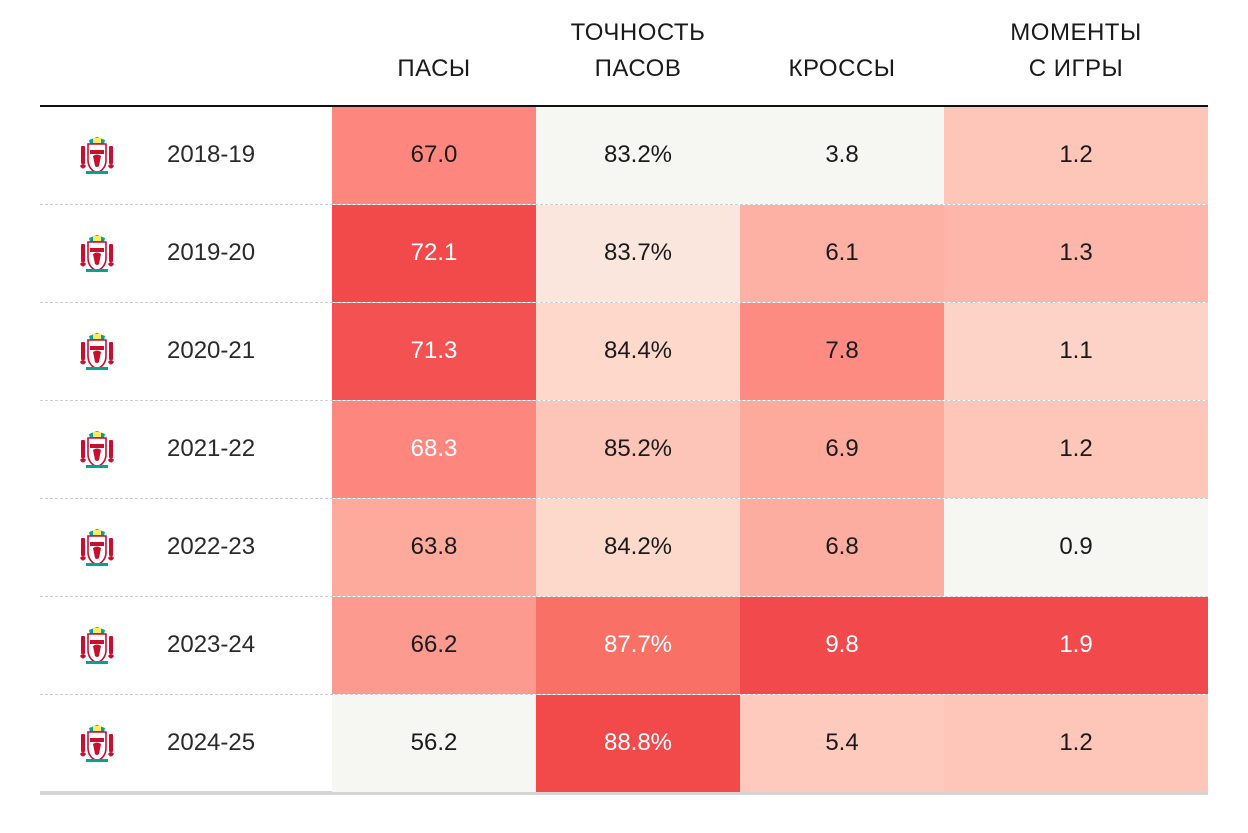 The height and width of the screenshot is (833, 1248). What do you see at coordinates (1076, 50) in the screenshot?
I see `column-header-open-play-chances: МОМЕНТЫ С ИГРЫ` at bounding box center [1076, 50].